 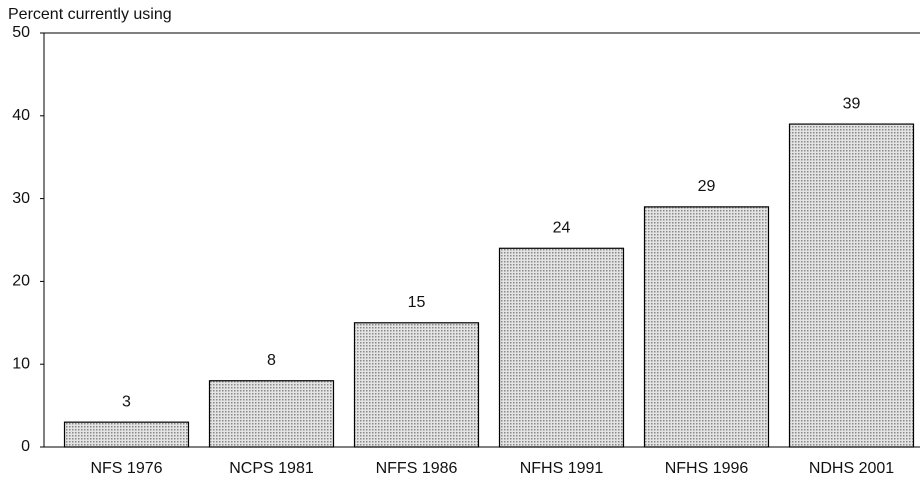 I want to click on x-tick-label: NCPS 1981, so click(x=271, y=468).